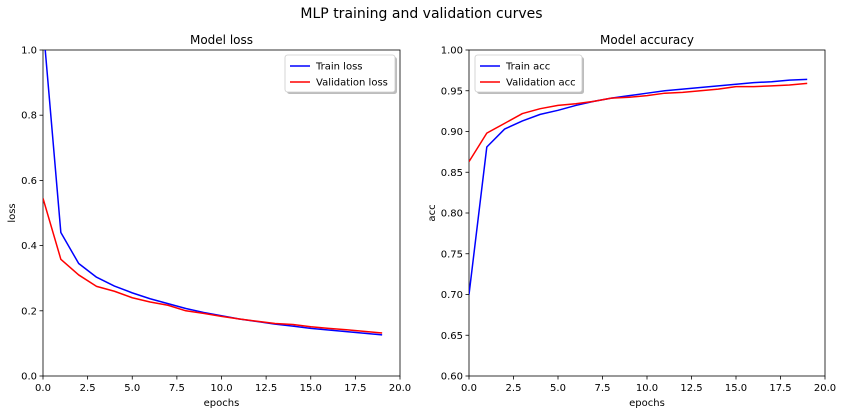 The height and width of the screenshot is (414, 843). I want to click on loss-x-tick-label: 0.0, so click(43, 388).